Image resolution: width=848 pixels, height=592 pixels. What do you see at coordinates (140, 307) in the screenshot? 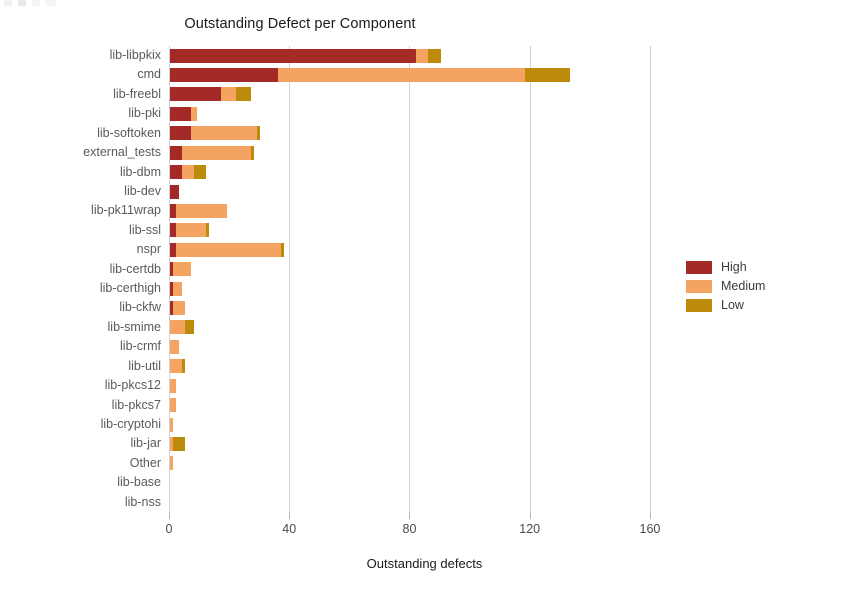
I see `category-label-lib-ckfw: lib-ckfw` at bounding box center [140, 307].